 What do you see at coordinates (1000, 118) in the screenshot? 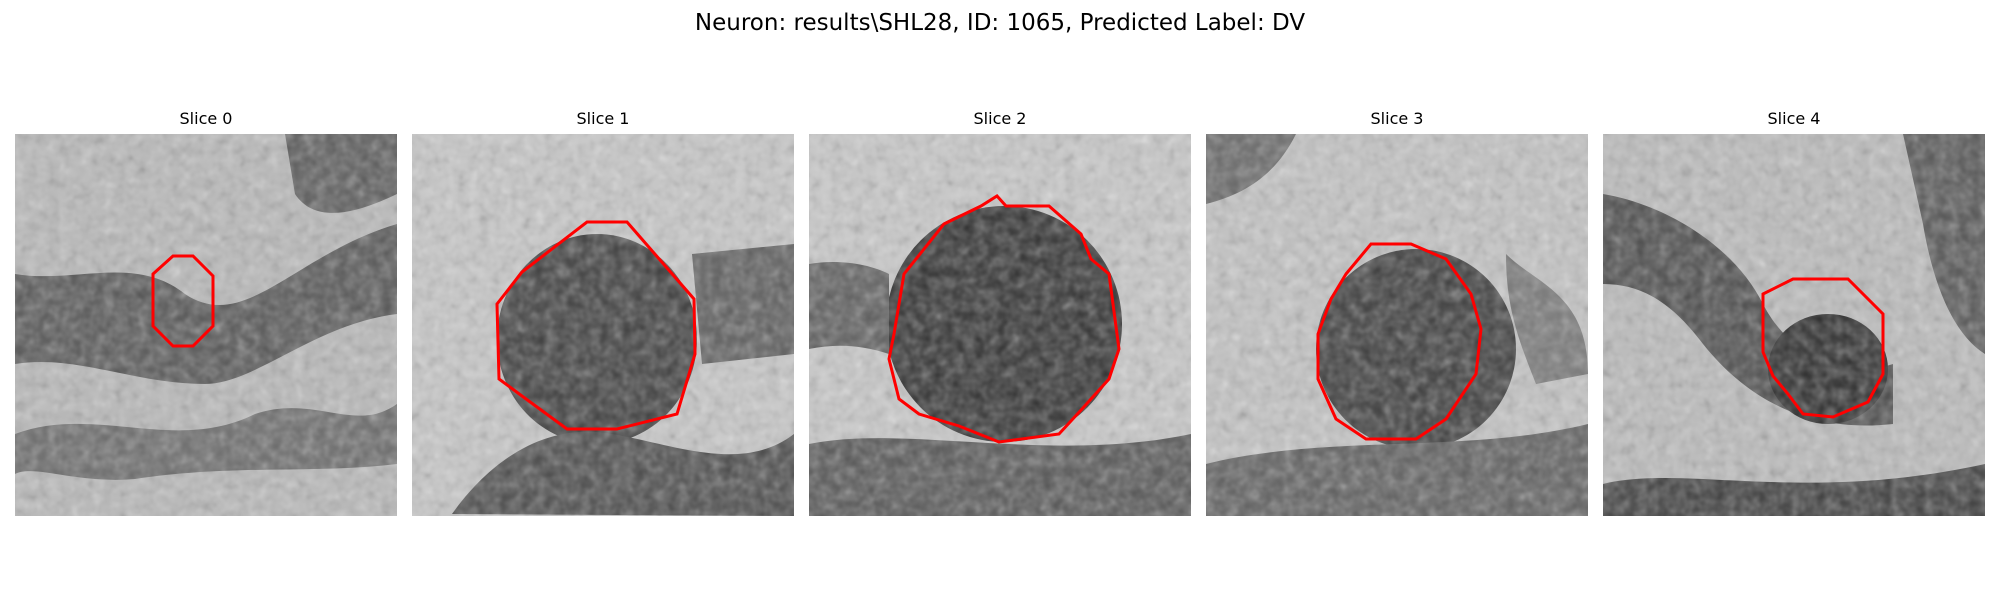
I see `slice-title: Slice 2` at bounding box center [1000, 118].